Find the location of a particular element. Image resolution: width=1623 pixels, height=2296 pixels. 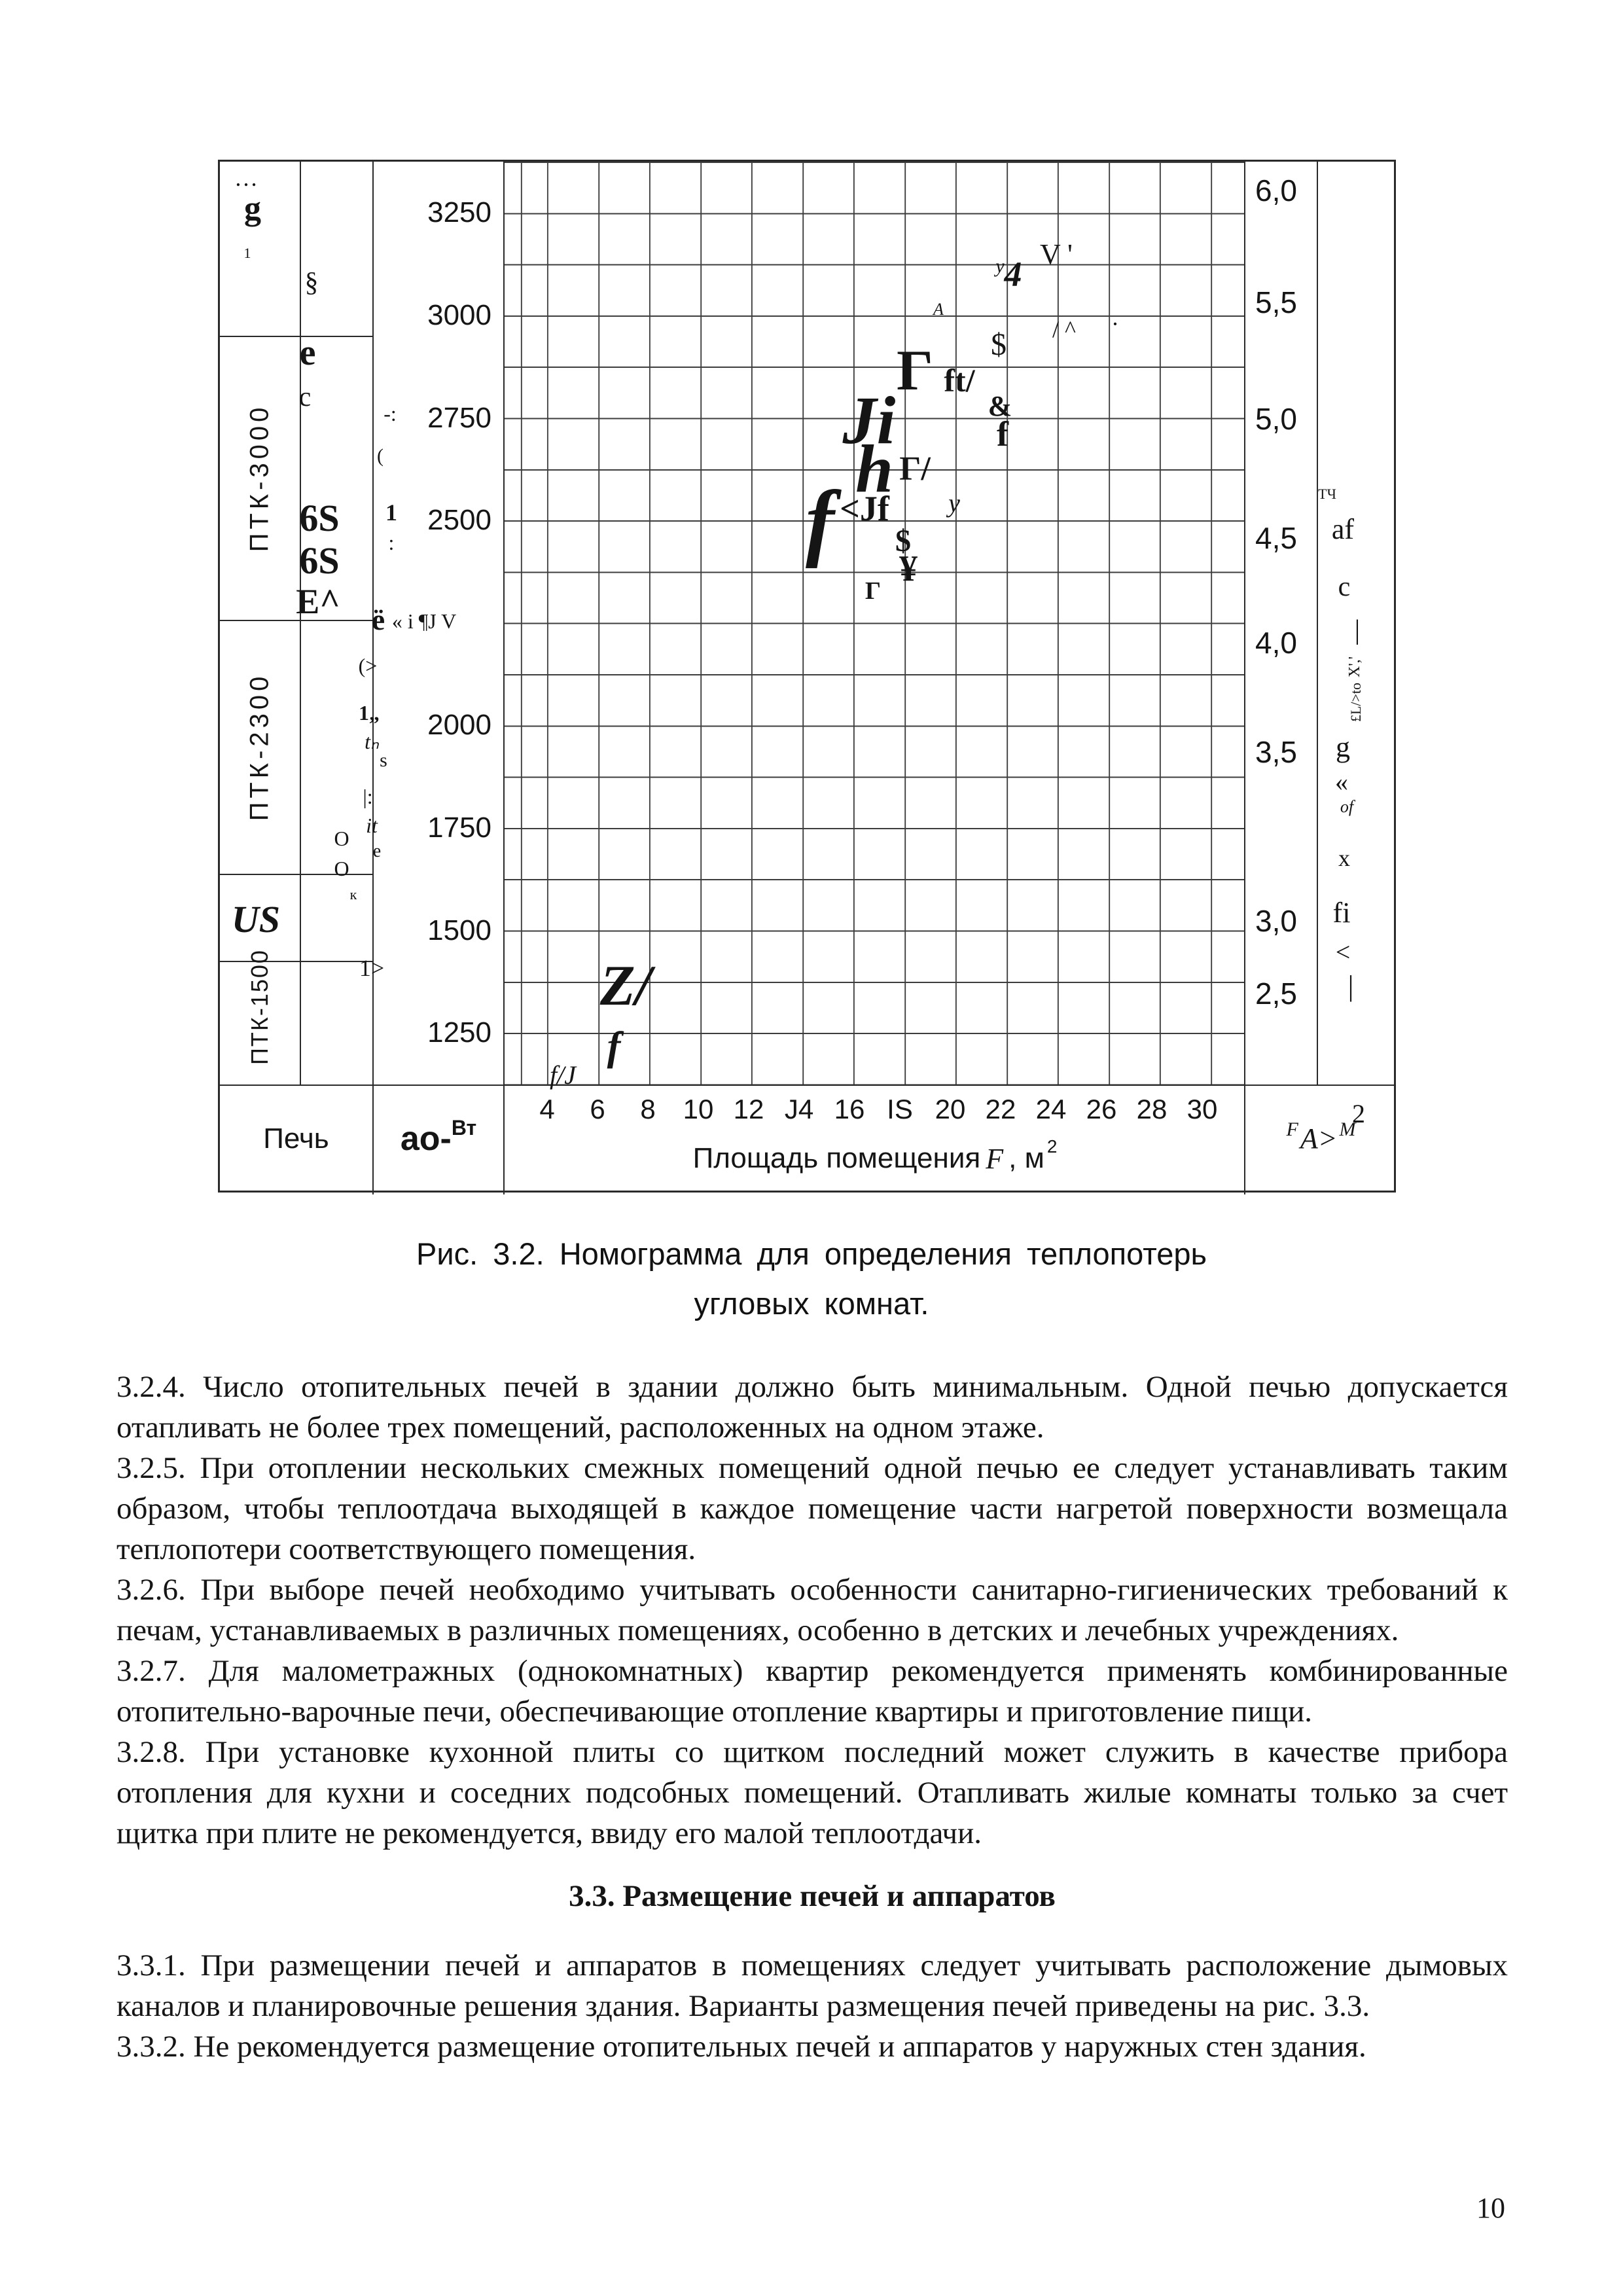

scan-noise-glyph: -: is located at coordinates (390, 413).